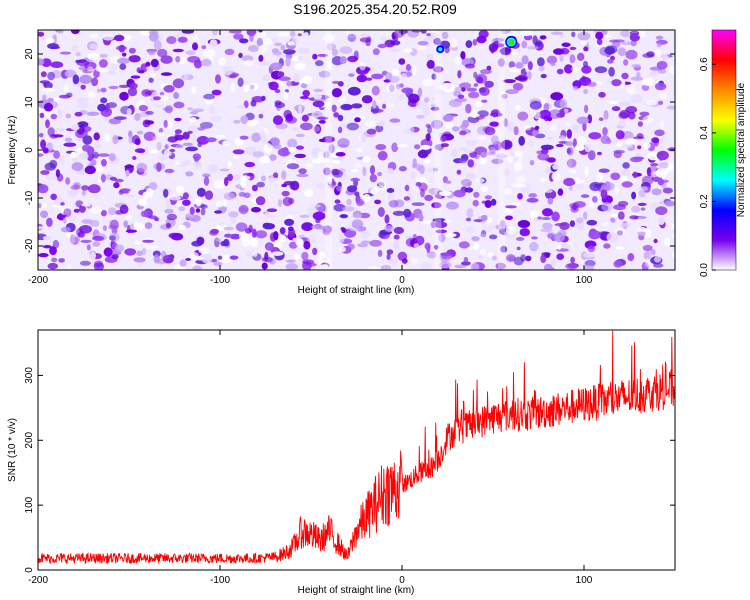  I want to click on colorbar-ticks: 0.0 0.2 0.4 0.6, so click(707, 167).